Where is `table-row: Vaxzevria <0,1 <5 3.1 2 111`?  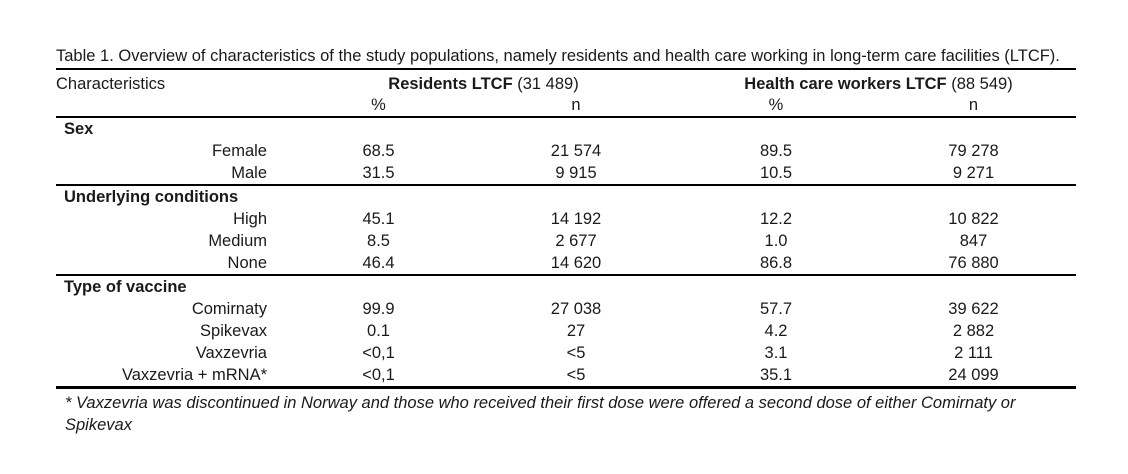 table-row: Vaxzevria <0,1 <5 3.1 2 111 is located at coordinates (566, 353).